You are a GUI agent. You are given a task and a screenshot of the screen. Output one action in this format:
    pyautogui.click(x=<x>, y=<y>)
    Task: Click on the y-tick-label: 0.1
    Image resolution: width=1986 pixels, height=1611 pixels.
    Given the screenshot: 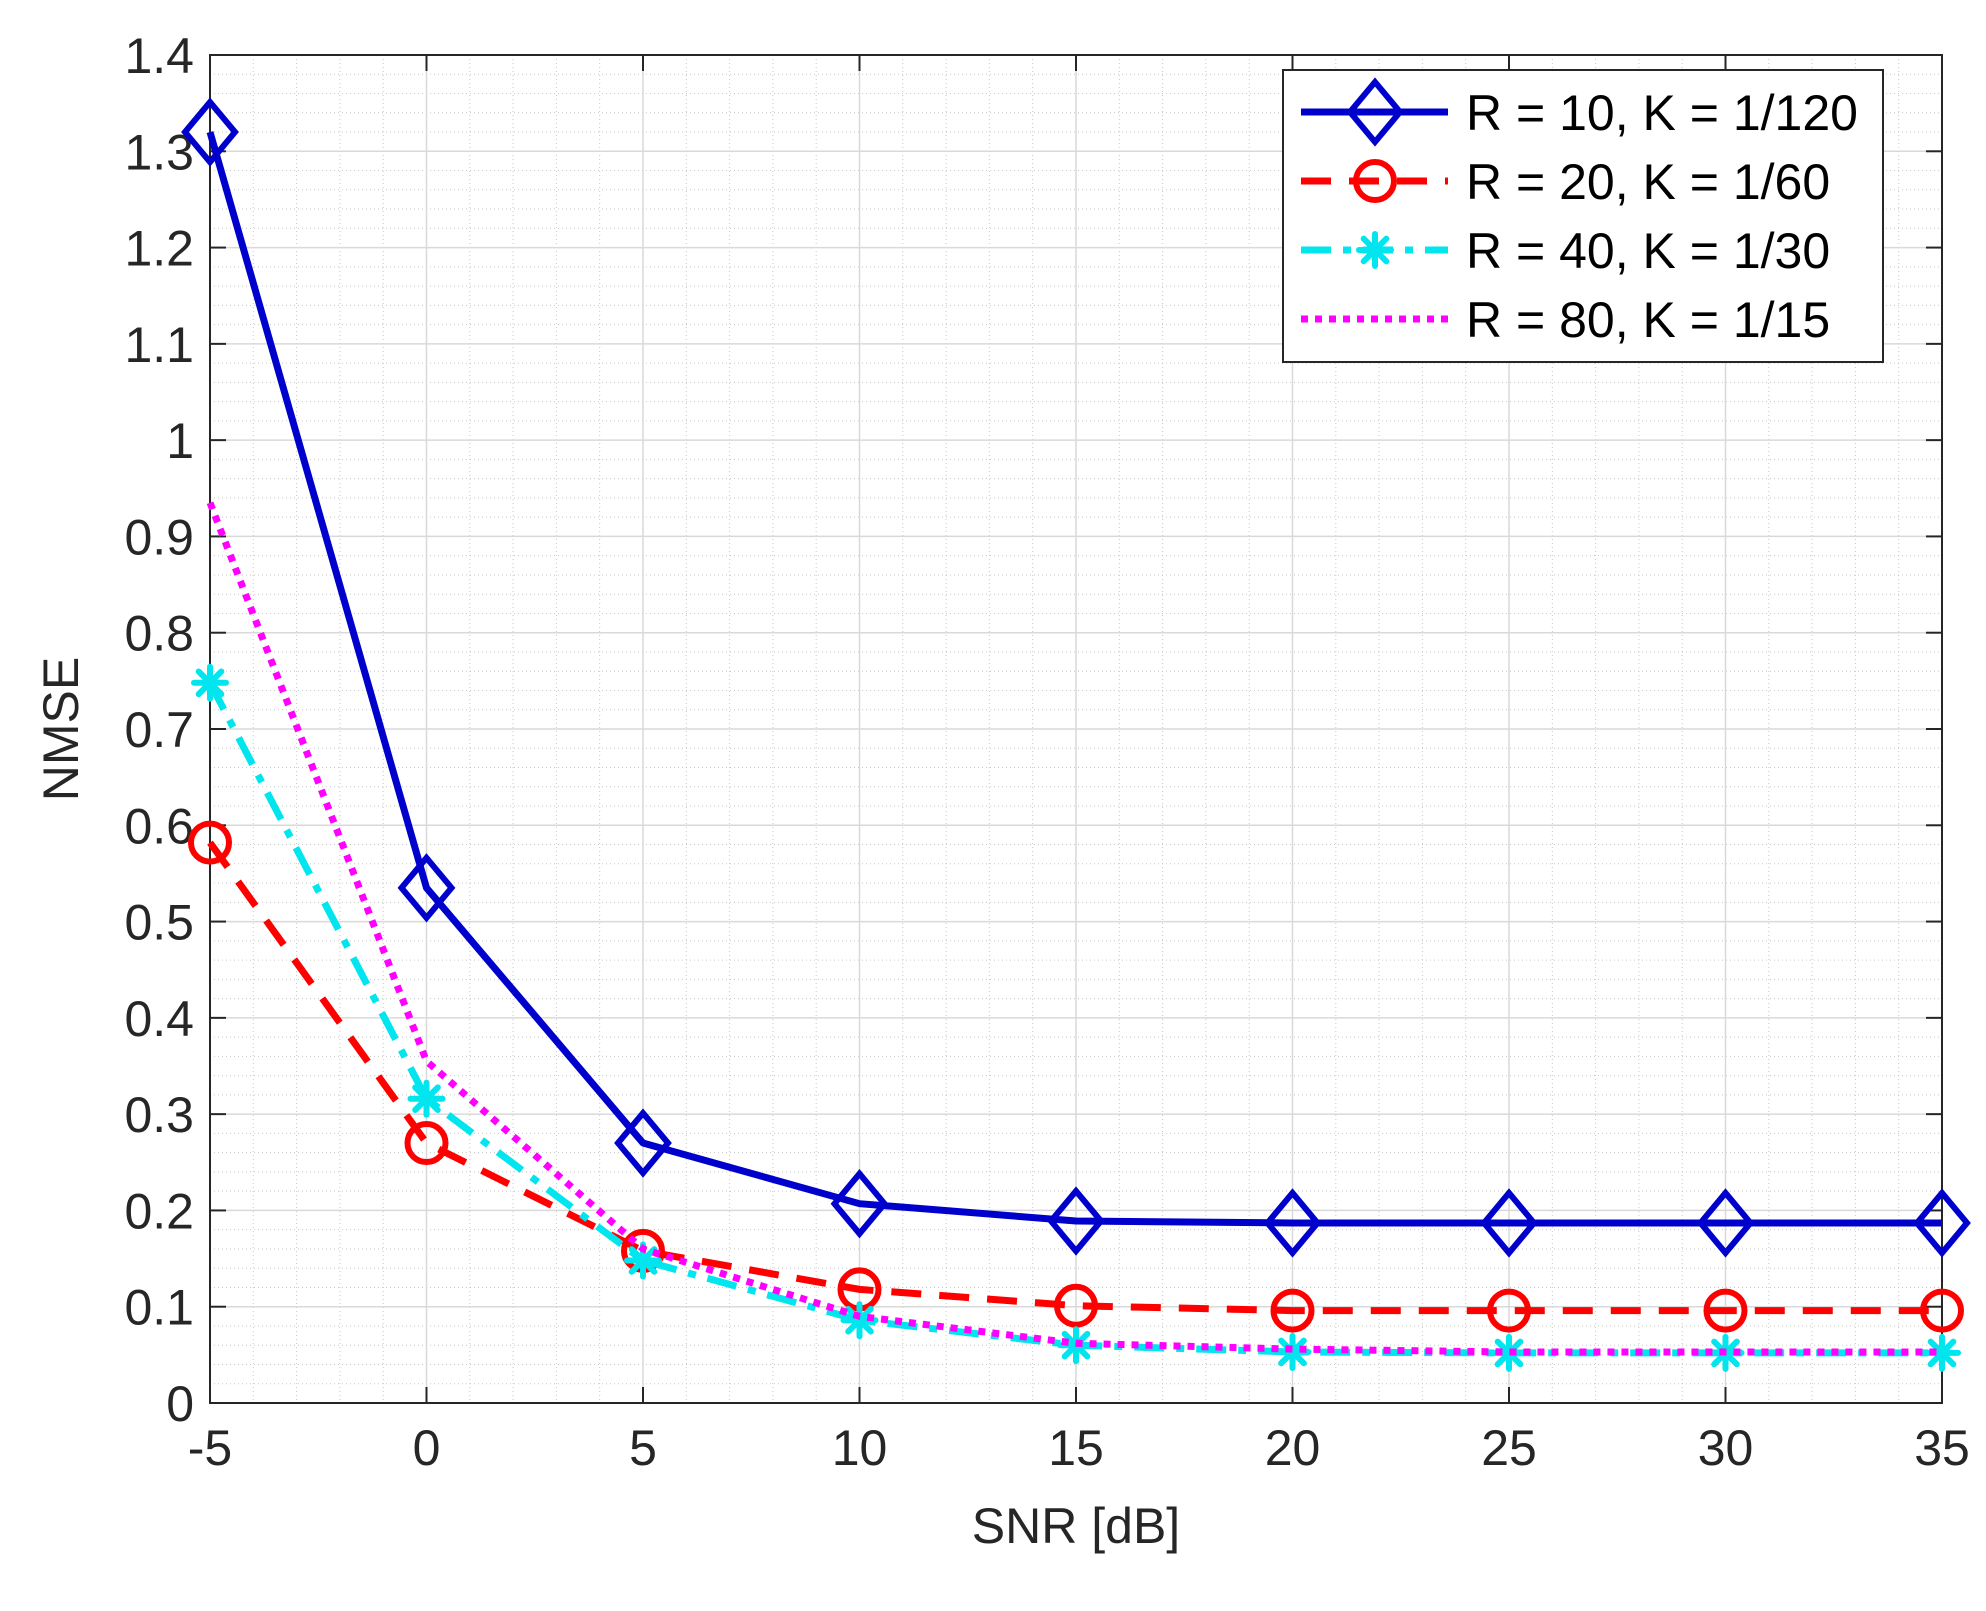 What is the action you would take?
    pyautogui.click(x=159, y=1308)
    